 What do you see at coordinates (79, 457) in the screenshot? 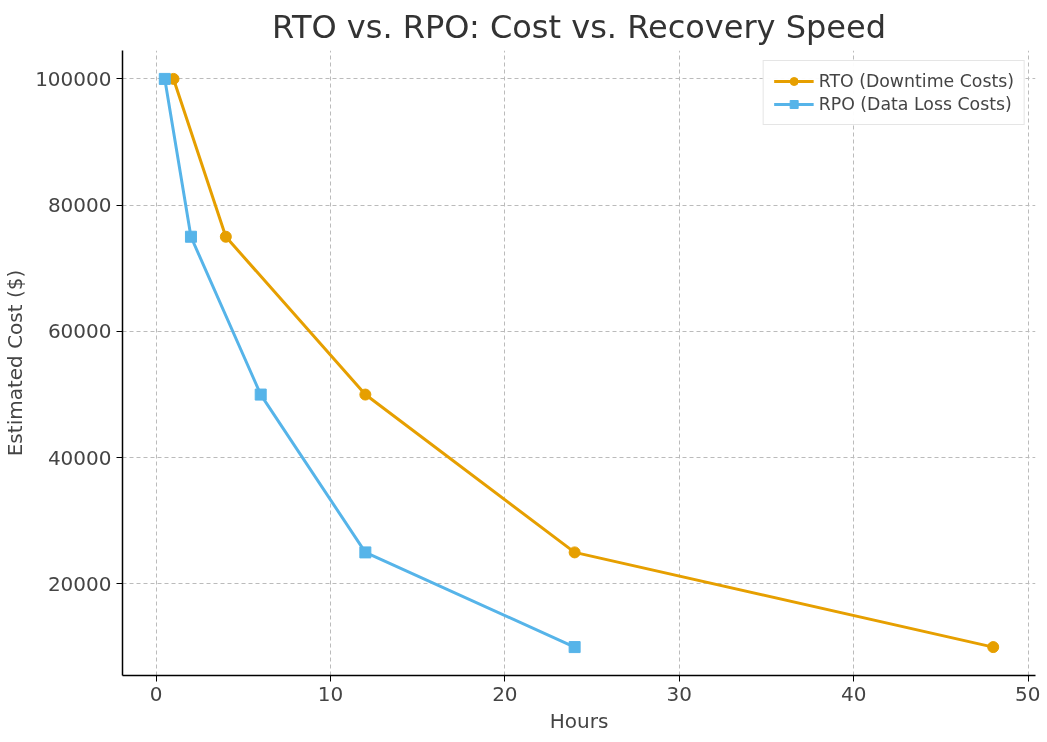
I see `y-tick-label: 40000` at bounding box center [79, 457].